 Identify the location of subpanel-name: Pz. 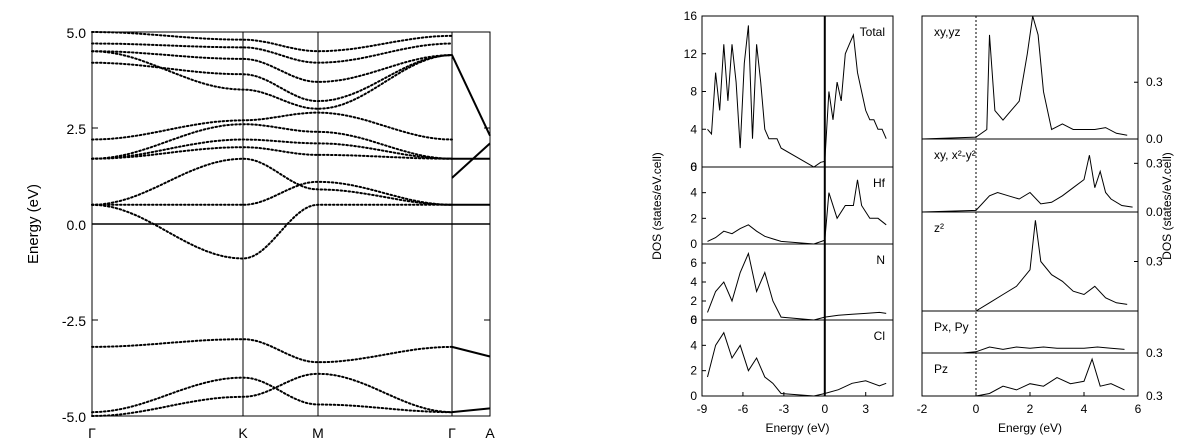
(941, 369).